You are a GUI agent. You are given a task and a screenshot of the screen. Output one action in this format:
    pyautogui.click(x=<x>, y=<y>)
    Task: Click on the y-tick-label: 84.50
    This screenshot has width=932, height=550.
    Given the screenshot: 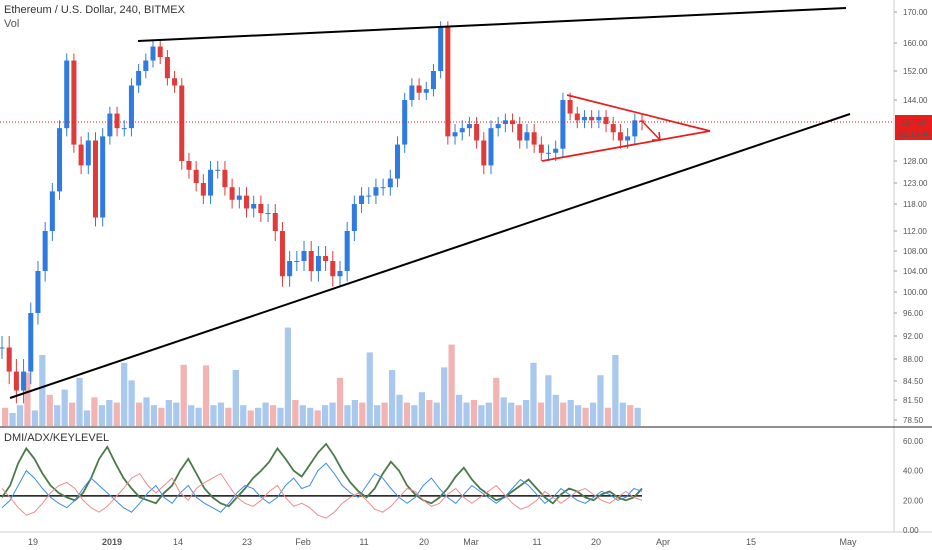 What is the action you would take?
    pyautogui.click(x=913, y=381)
    